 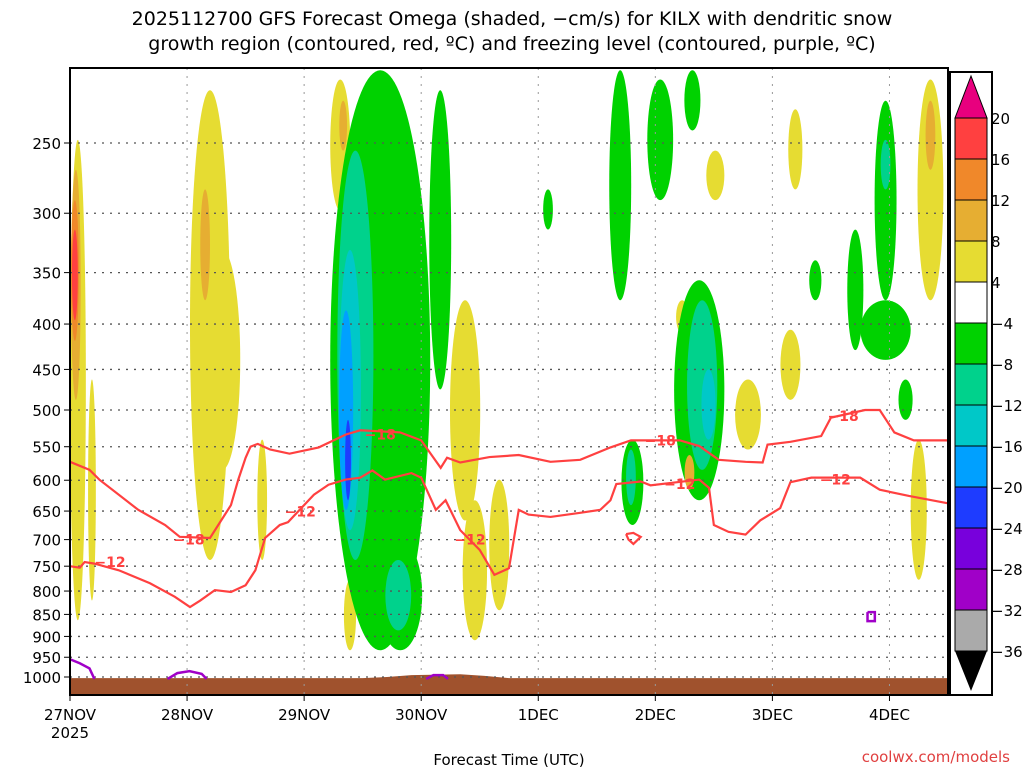 I want to click on colorbar-label: −20, so click(x=1007, y=488).